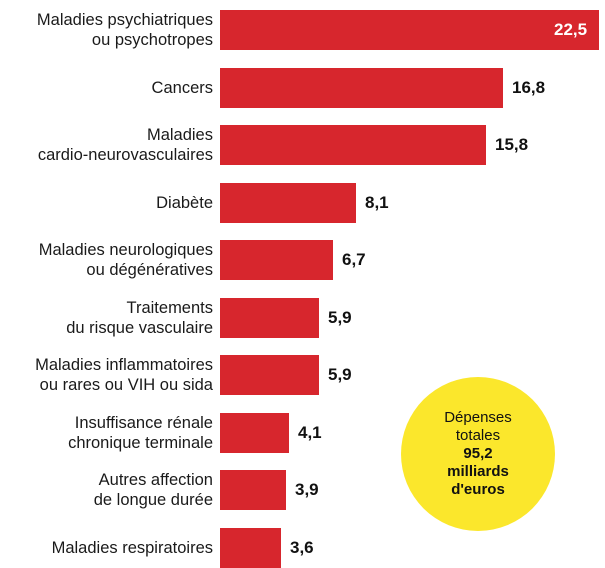 Image resolution: width=605 pixels, height=568 pixels. What do you see at coordinates (184, 202) in the screenshot?
I see `category-label: Diabète` at bounding box center [184, 202].